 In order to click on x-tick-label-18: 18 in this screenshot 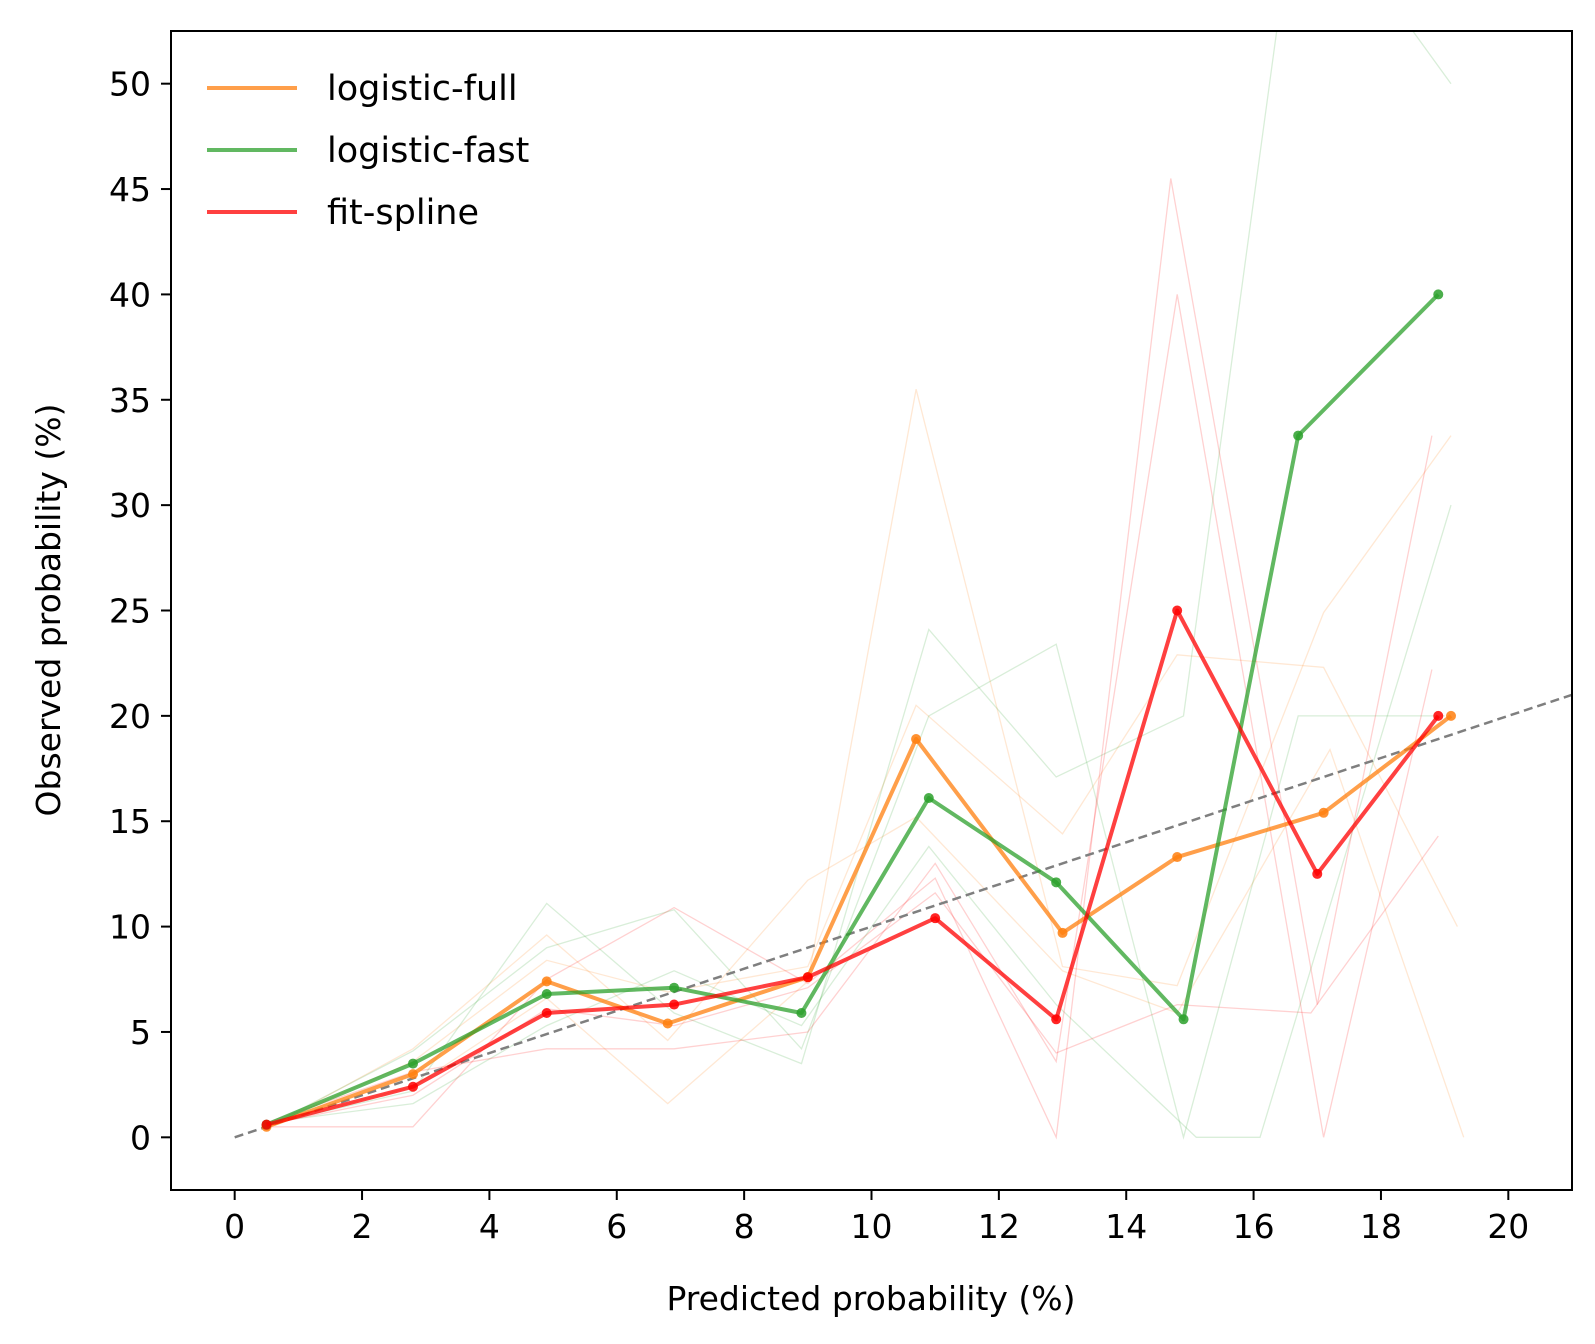, I will do `click(1381, 1226)`.